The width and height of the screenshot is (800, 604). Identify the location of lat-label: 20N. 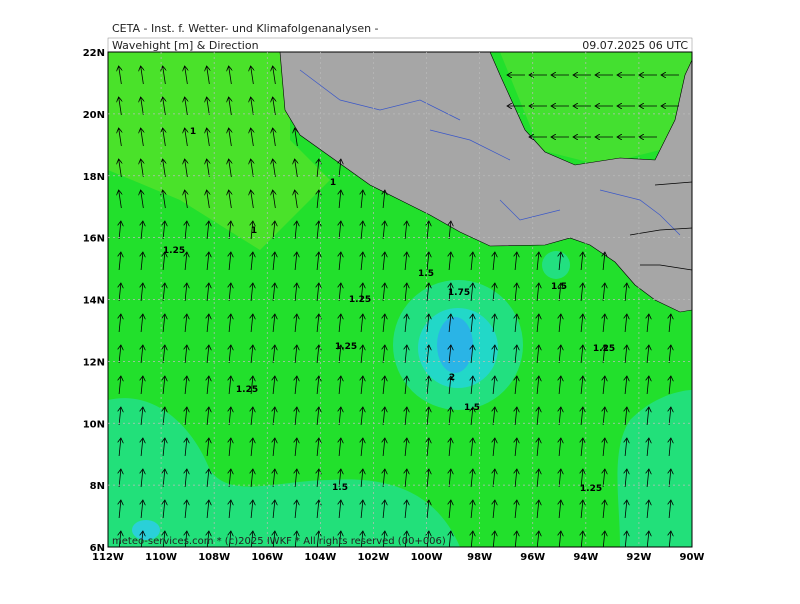
(94, 115).